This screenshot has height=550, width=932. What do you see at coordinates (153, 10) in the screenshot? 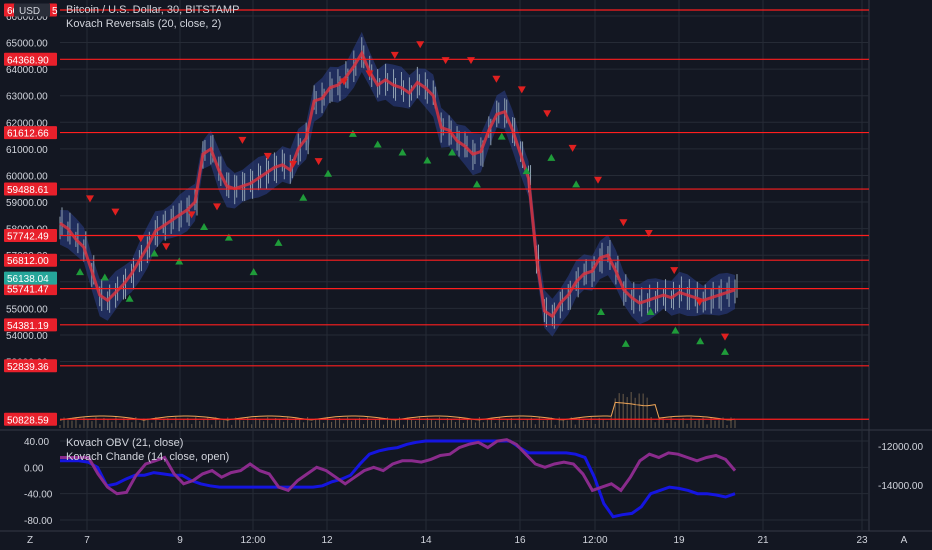
I see `symbol-title: Bitcoin / U.S. Dollar, 30, BITSTAMP` at bounding box center [153, 10].